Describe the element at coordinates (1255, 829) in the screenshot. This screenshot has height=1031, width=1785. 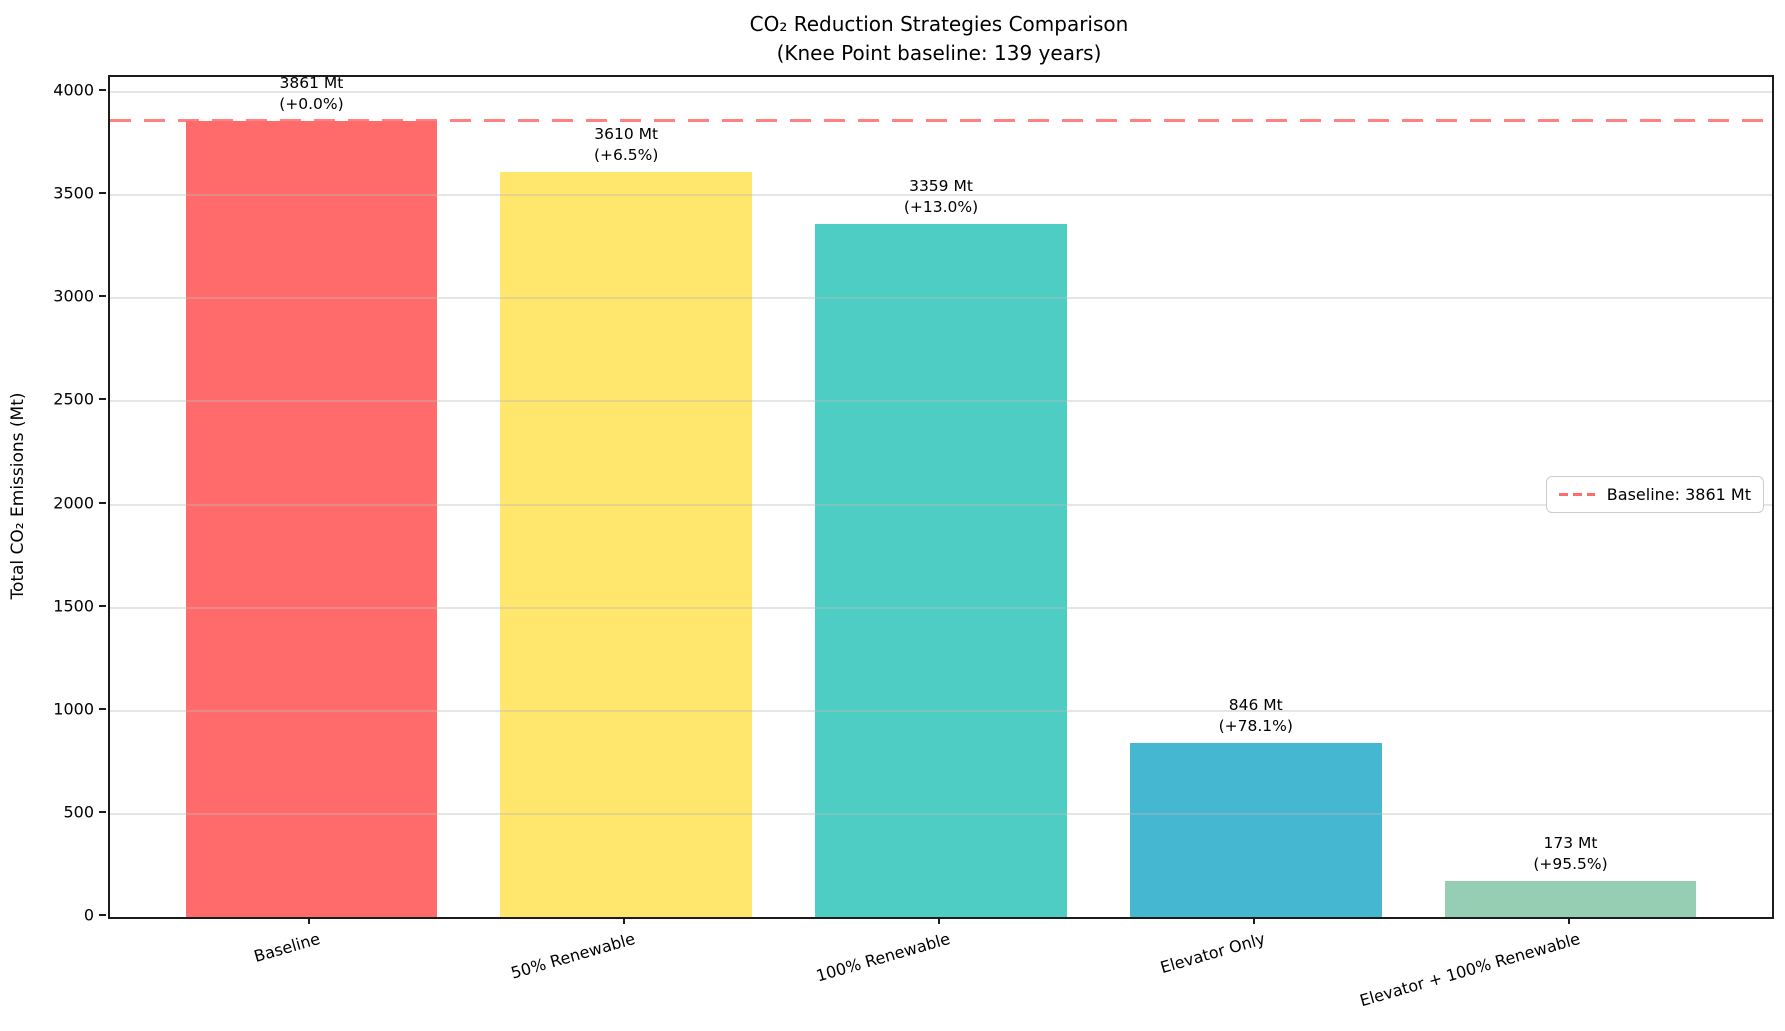
I see `bar-elevator-only` at that location.